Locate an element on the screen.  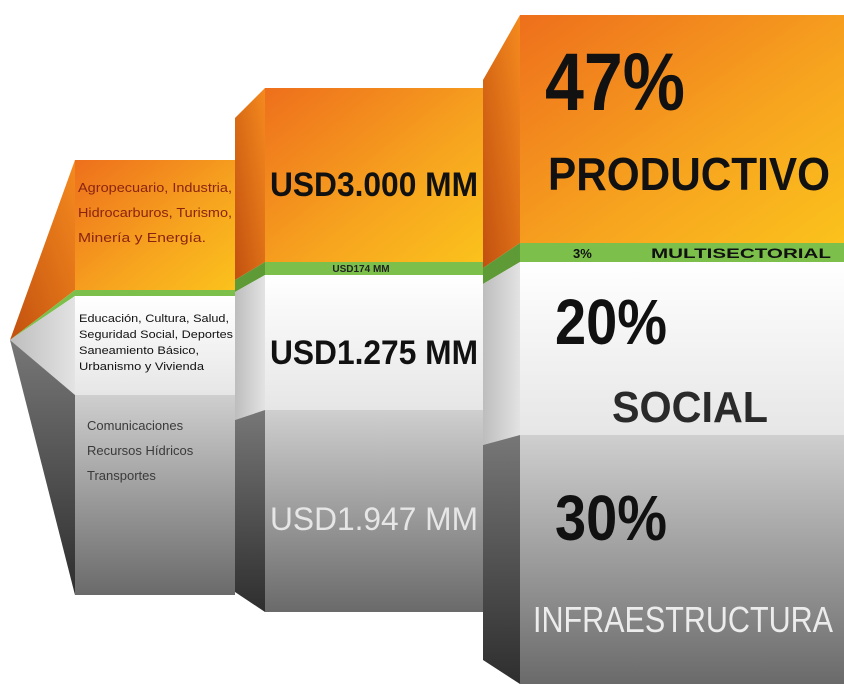
middle-side-white is located at coordinates (250, 347).